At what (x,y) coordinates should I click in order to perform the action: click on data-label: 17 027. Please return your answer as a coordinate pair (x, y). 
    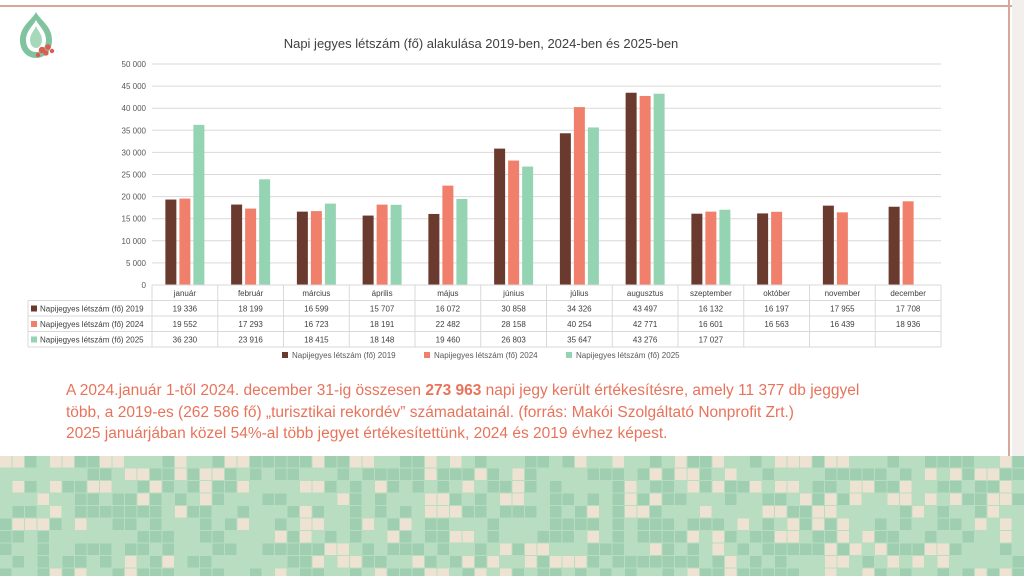
    Looking at the image, I should click on (711, 340).